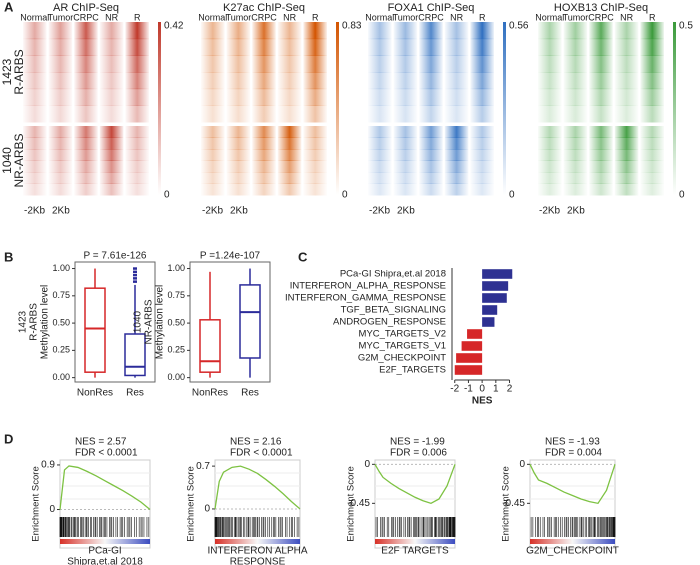 The height and width of the screenshot is (565, 700). What do you see at coordinates (203, 466) in the screenshot?
I see `y-tick-label: 0.7` at bounding box center [203, 466].